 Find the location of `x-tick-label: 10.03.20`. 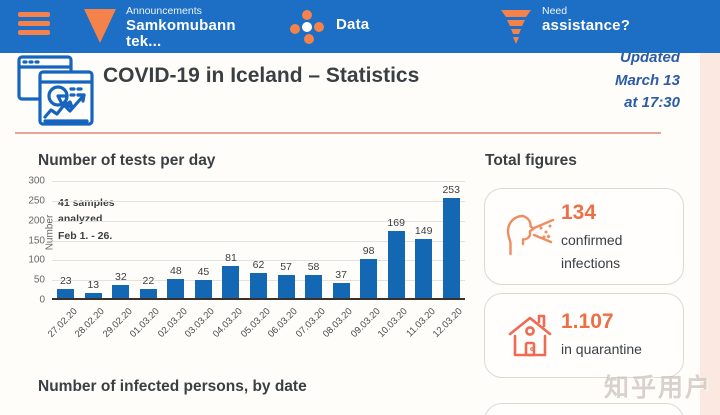

x-tick-label: 10.03.20 is located at coordinates (393, 323).